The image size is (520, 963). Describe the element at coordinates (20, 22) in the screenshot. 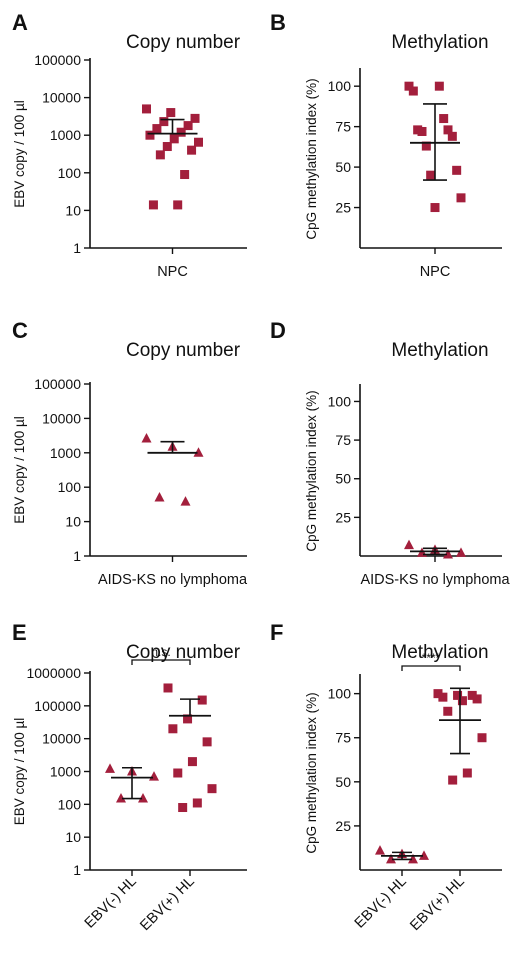

I see `panel-letter: A` at that location.